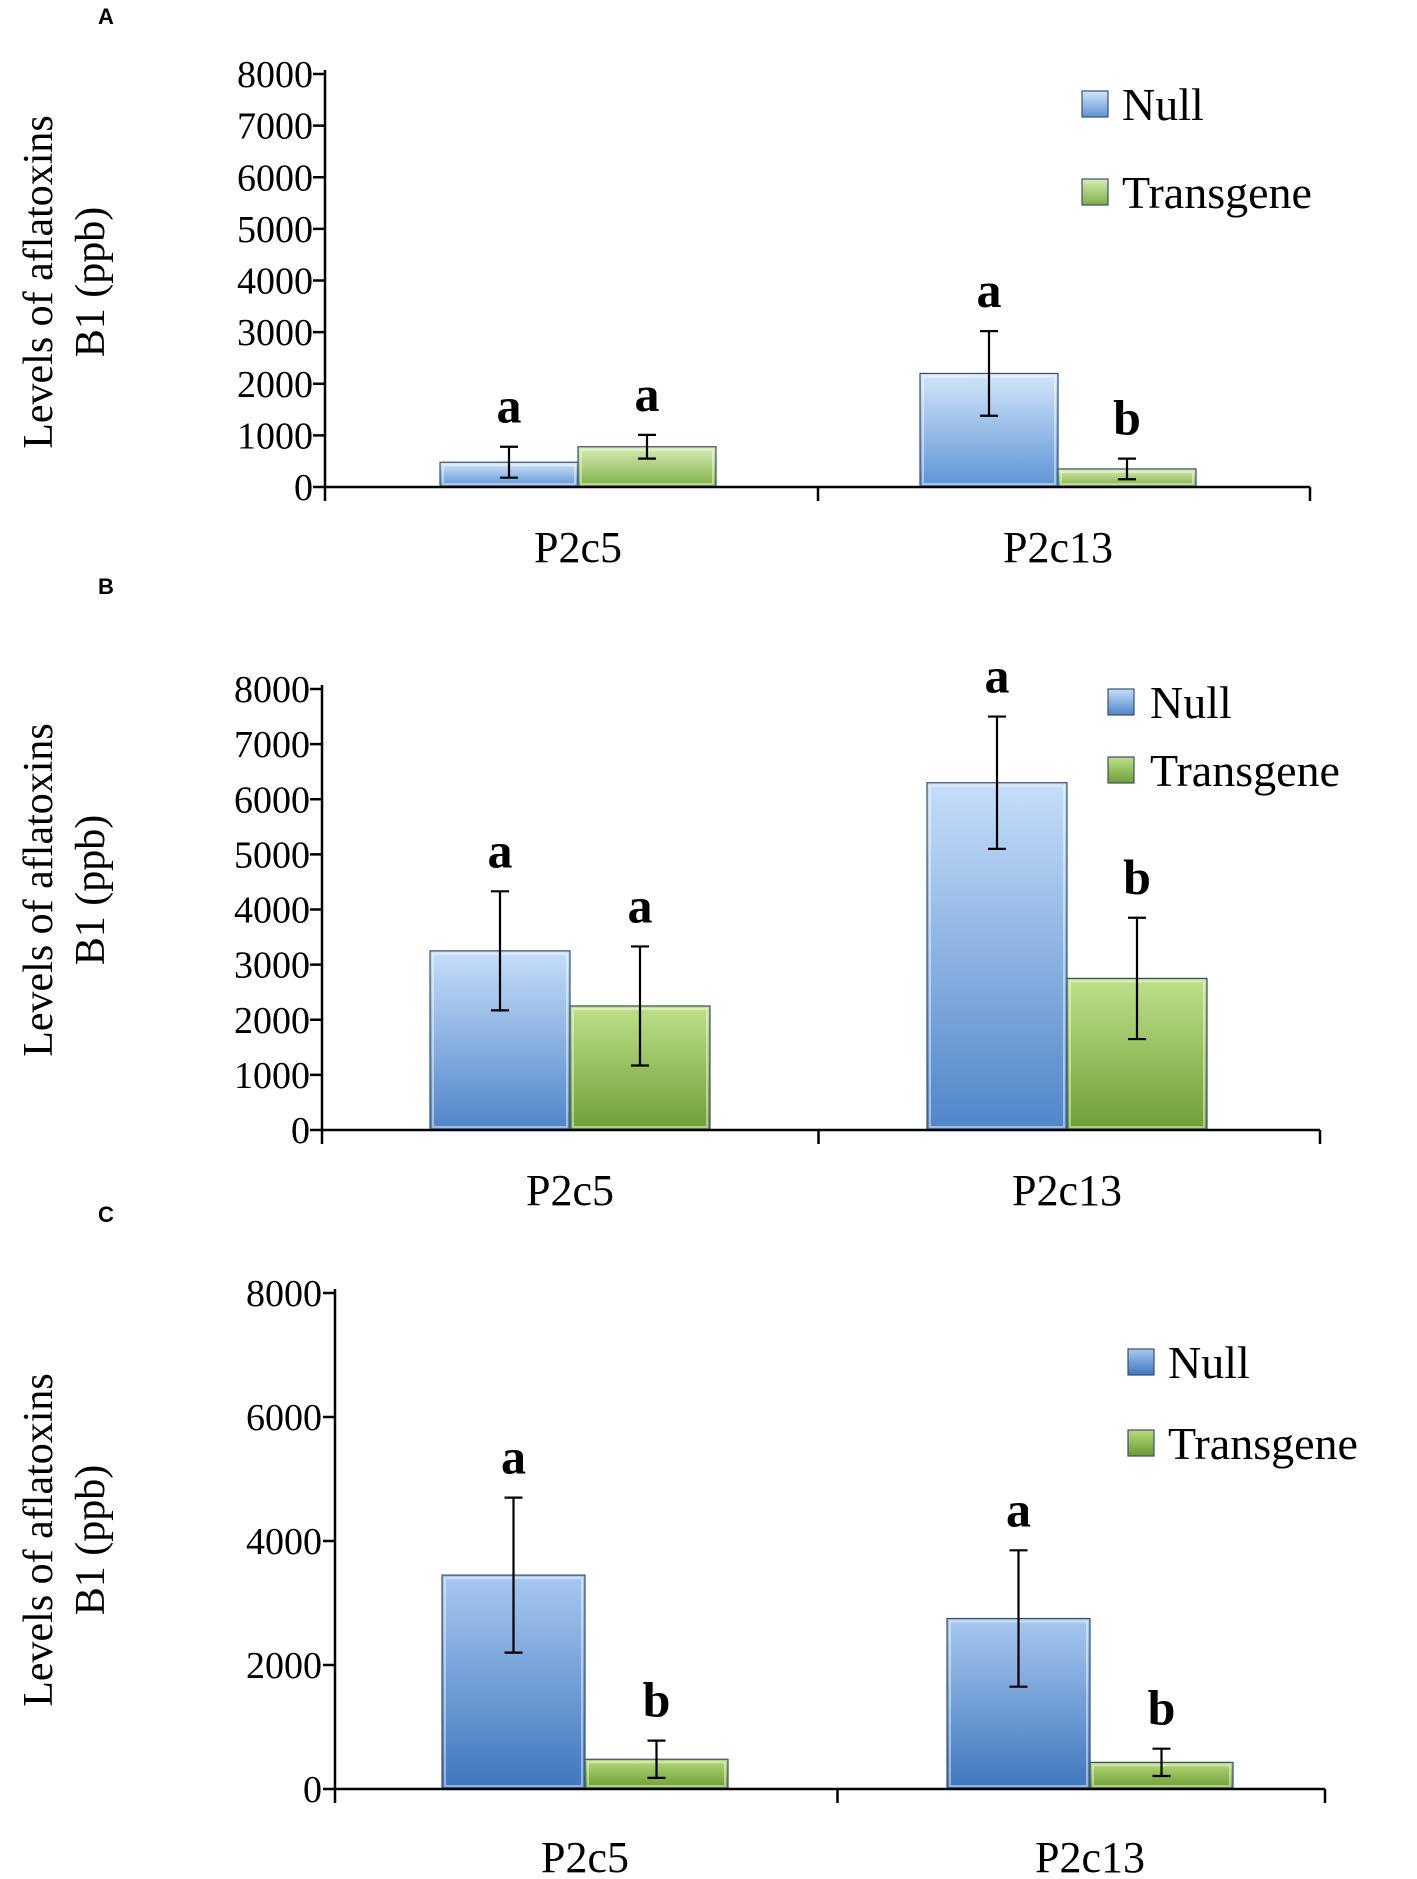 Image resolution: width=1417 pixels, height=1879 pixels. Describe the element at coordinates (106, 586) in the screenshot. I see `panel-letter: B` at that location.